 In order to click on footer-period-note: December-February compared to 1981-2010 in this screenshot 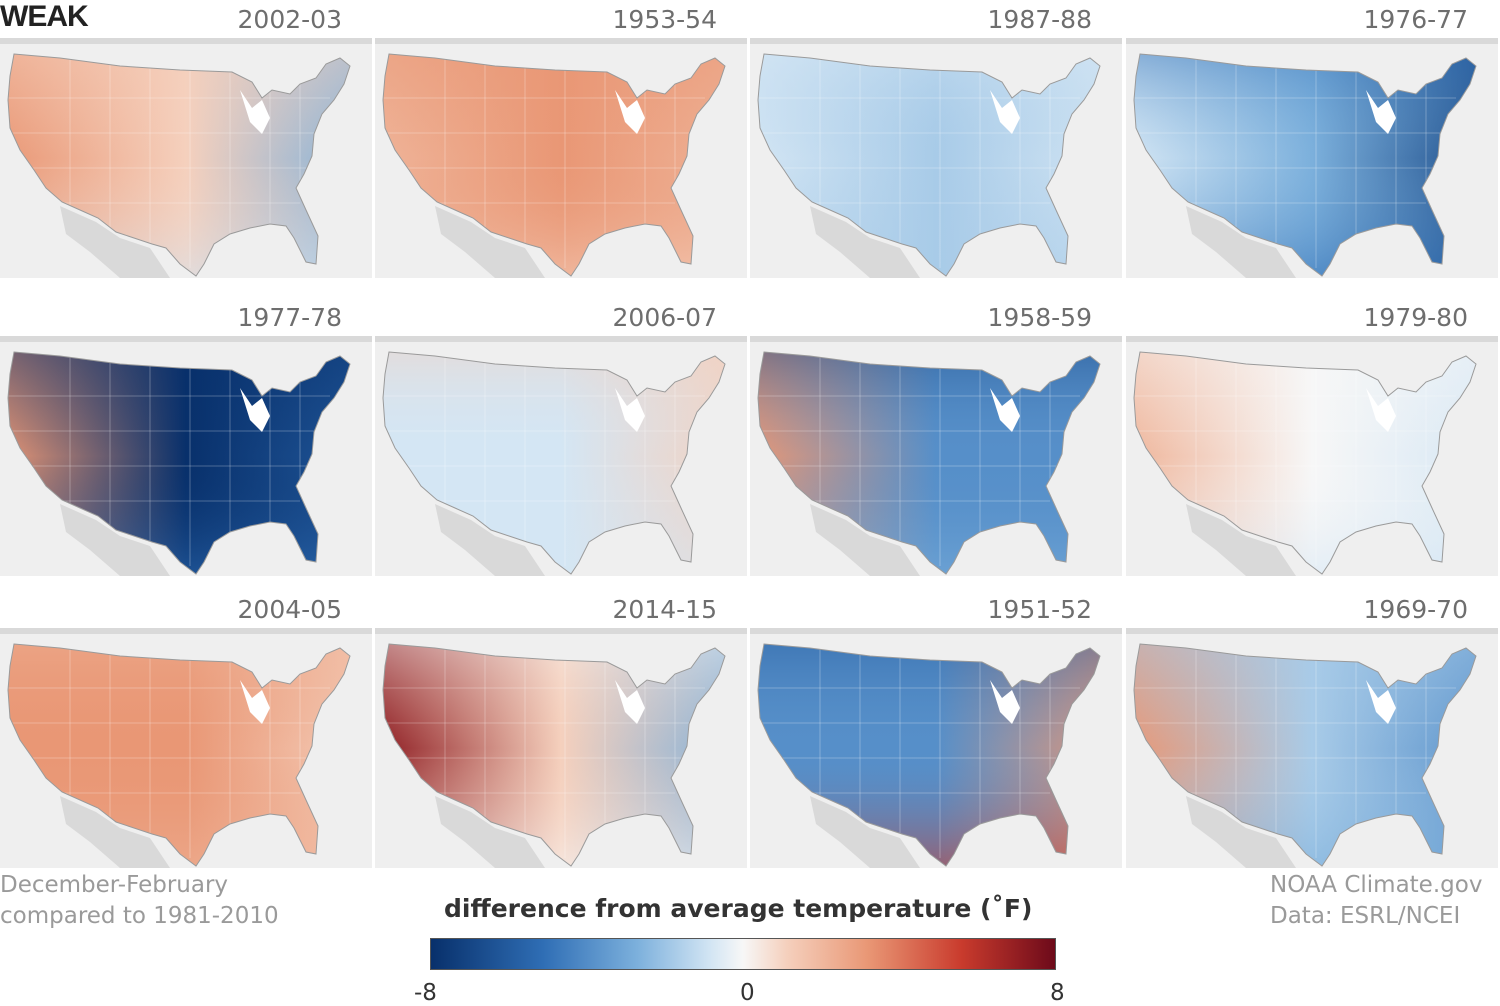, I will do `click(139, 901)`.